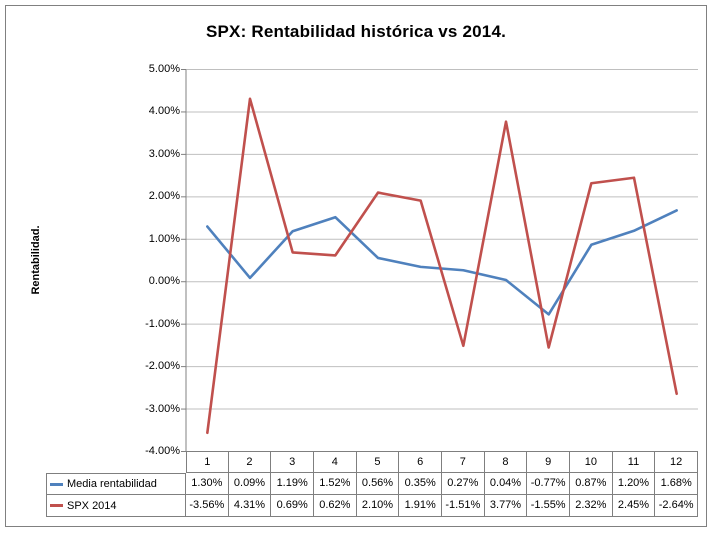 The height and width of the screenshot is (534, 714). What do you see at coordinates (676, 462) in the screenshot?
I see `x-axis-label: 12` at bounding box center [676, 462].